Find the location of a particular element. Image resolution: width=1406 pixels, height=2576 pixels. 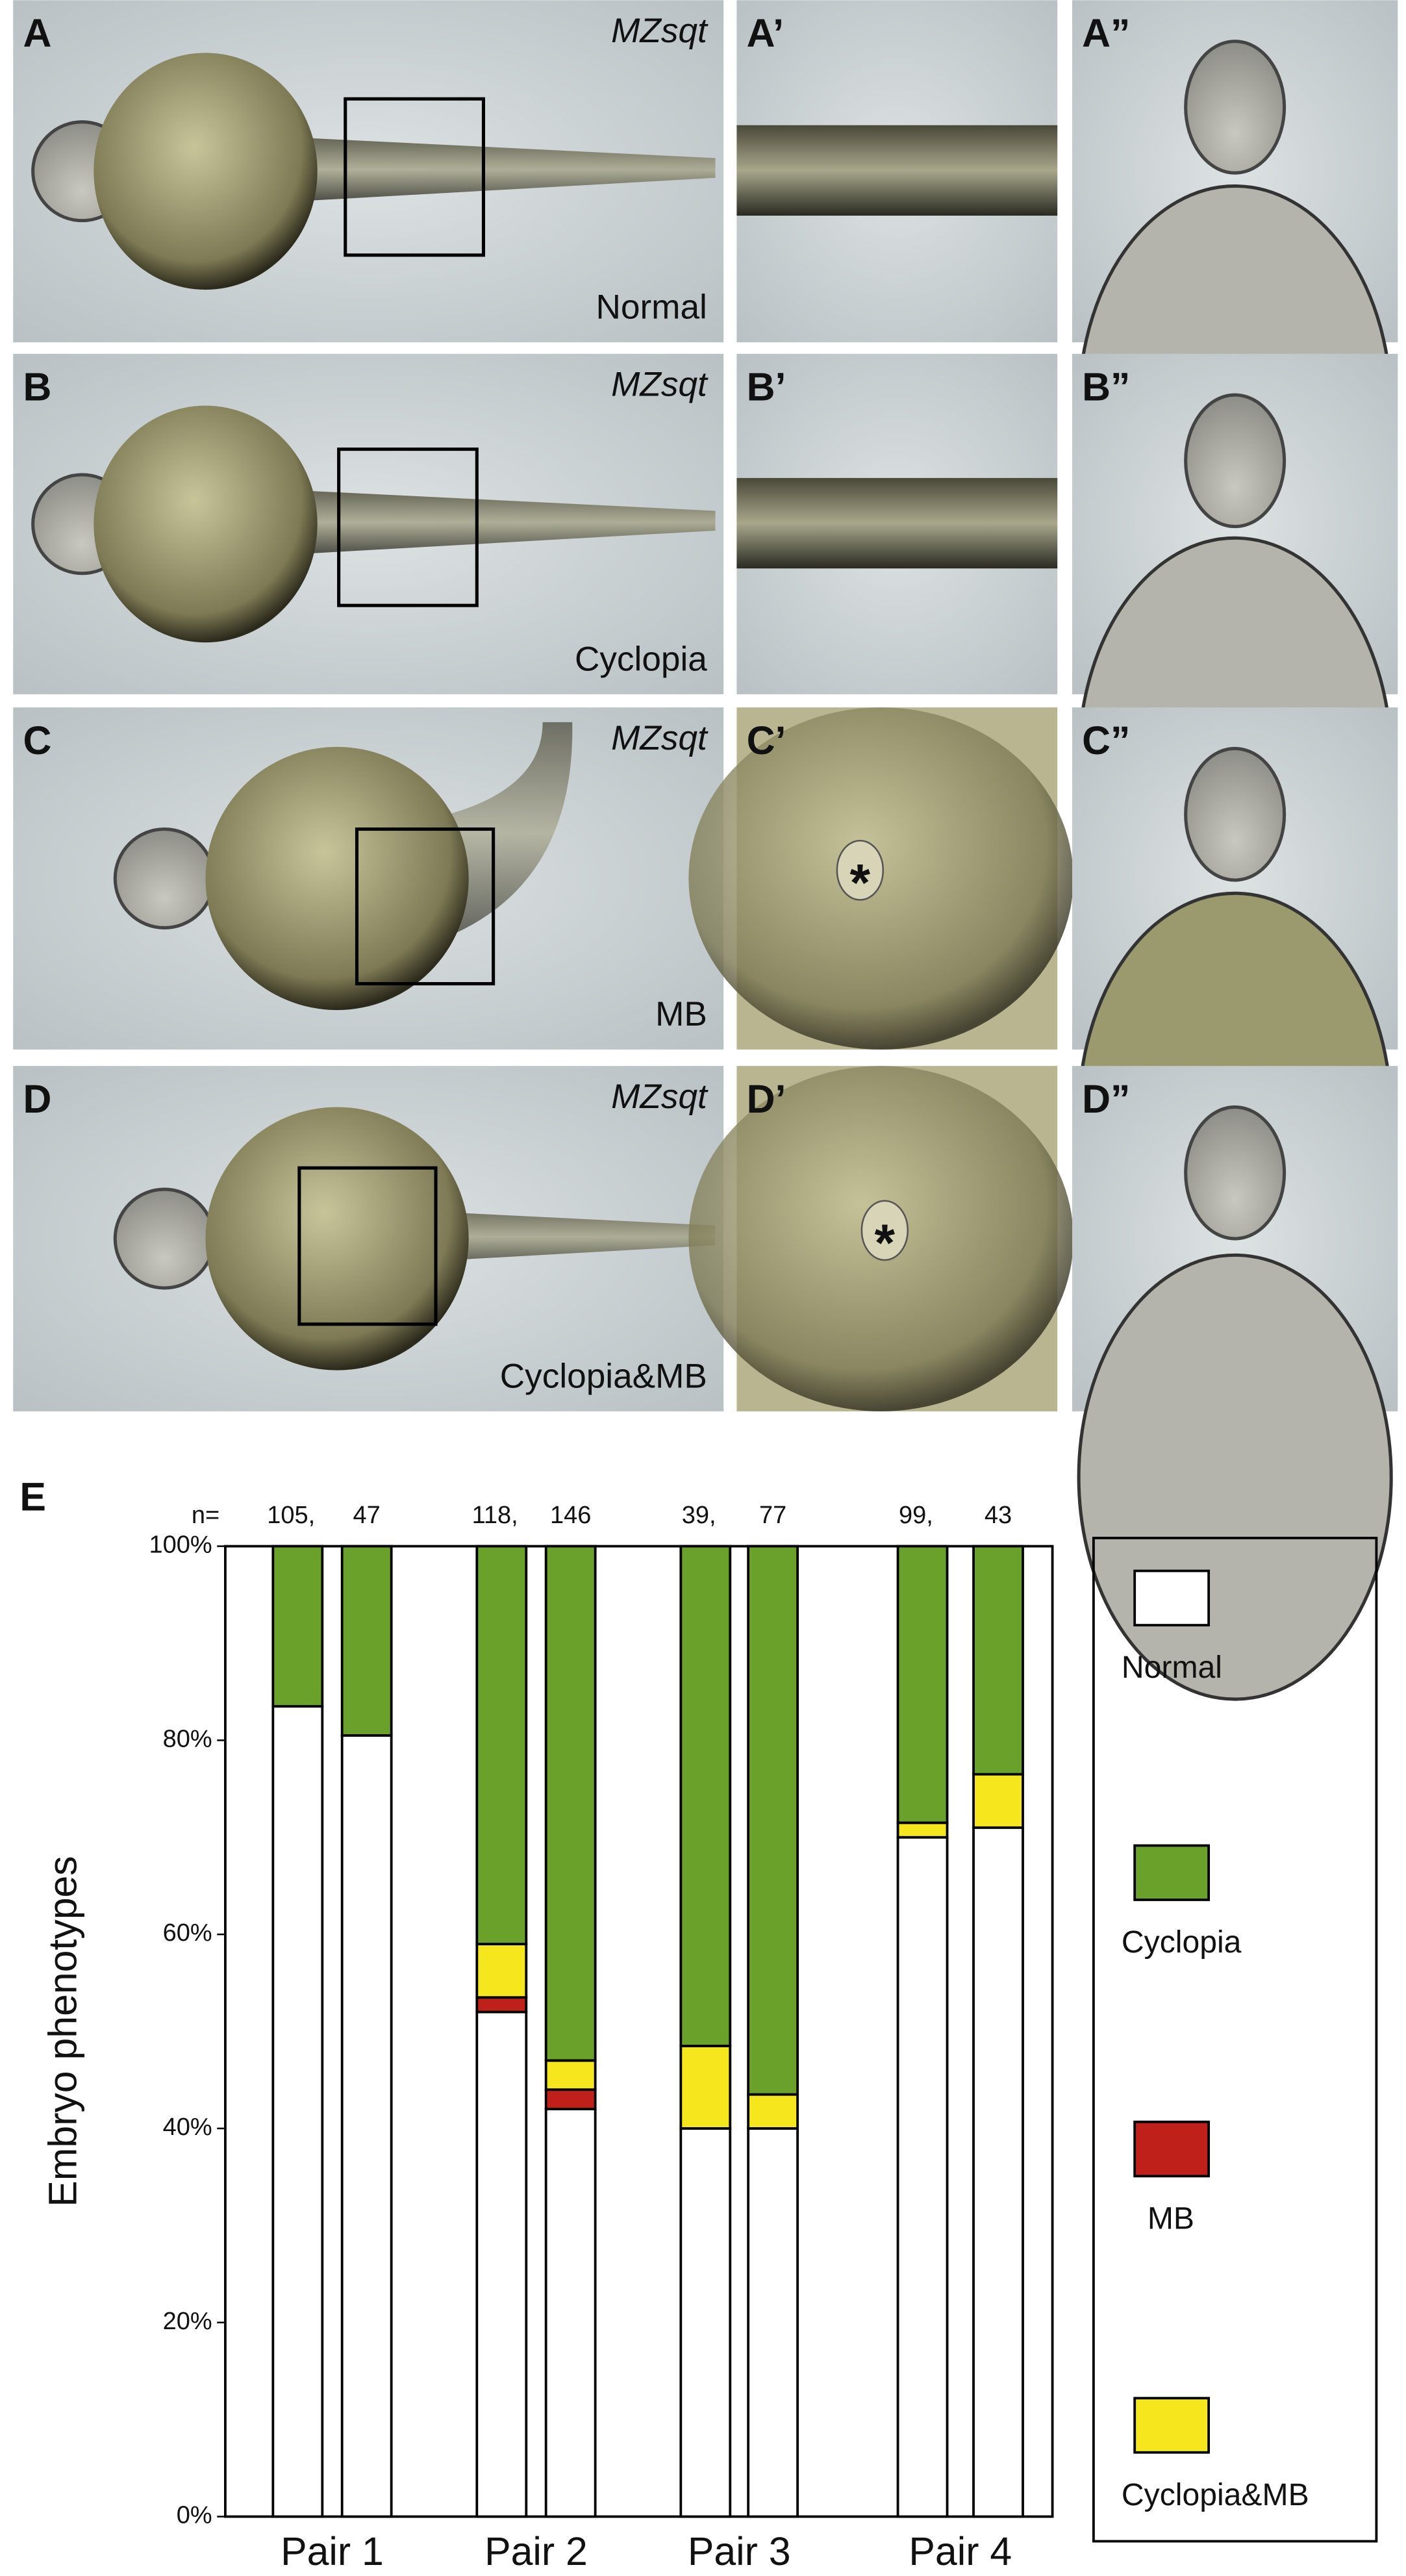

phenotype-label: Normal is located at coordinates (651, 307).